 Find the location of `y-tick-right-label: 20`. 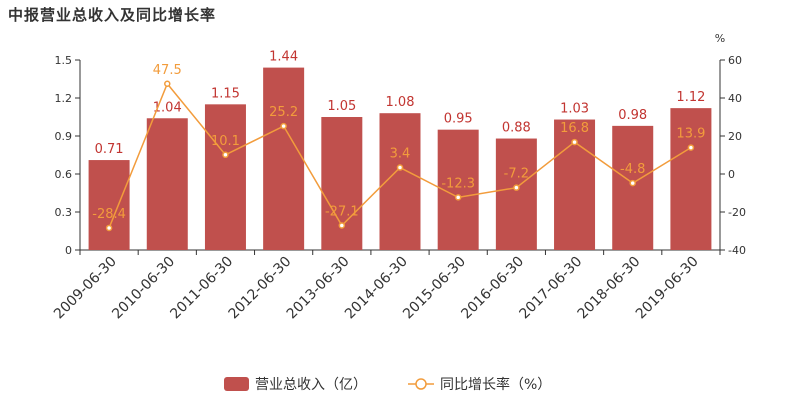

y-tick-right-label: 20 is located at coordinates (735, 136).